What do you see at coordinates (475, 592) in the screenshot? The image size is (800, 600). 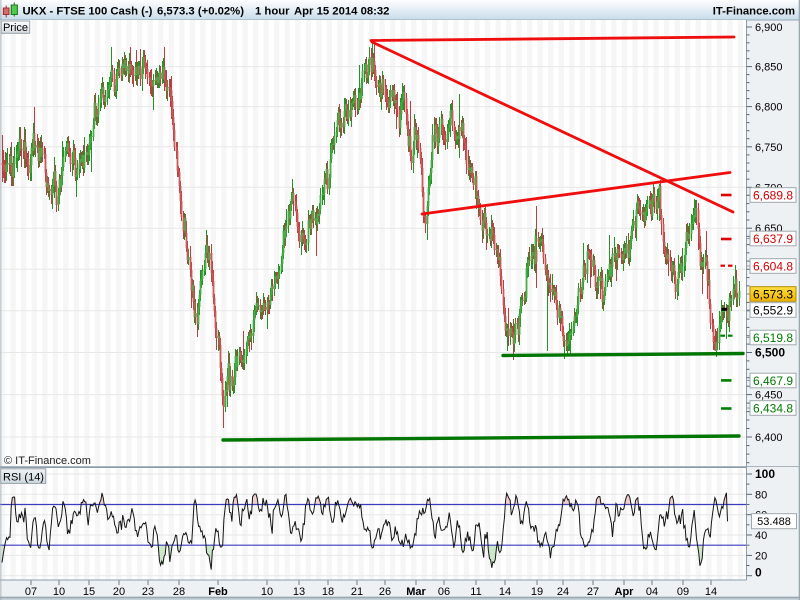 I see `svg-text: 11` at bounding box center [475, 592].